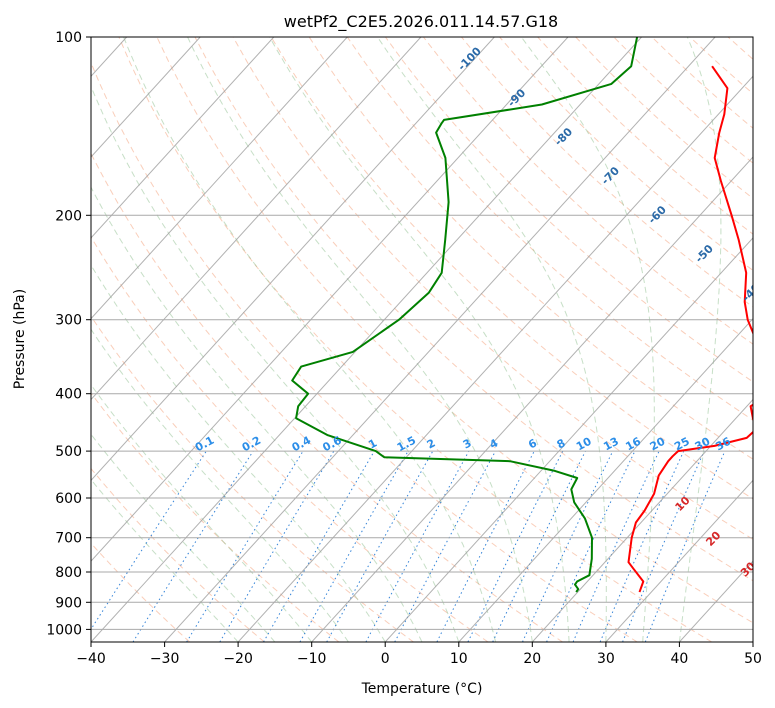  Describe the element at coordinates (91, 659) in the screenshot. I see `x-tick-label: −40` at that location.